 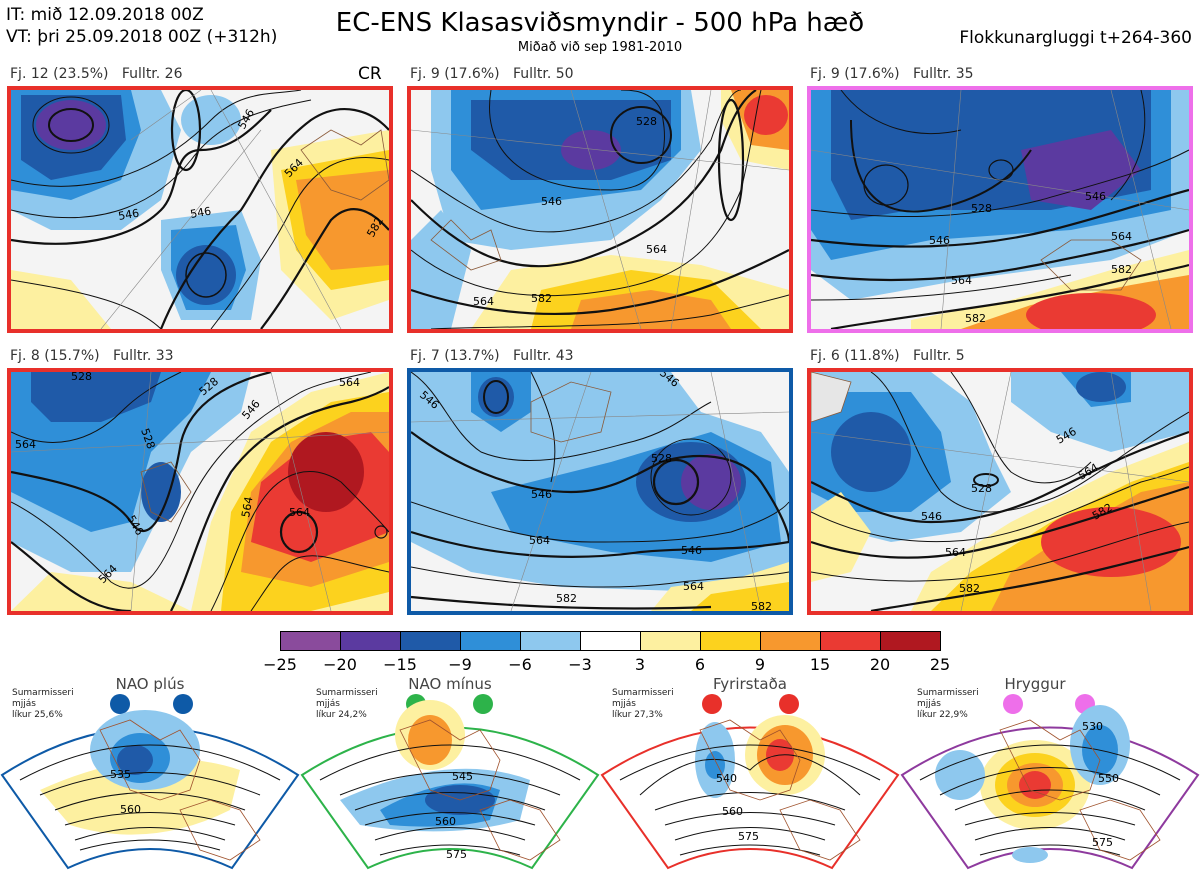 I want to click on regime-contour-label: 530, so click(x=1092, y=726).